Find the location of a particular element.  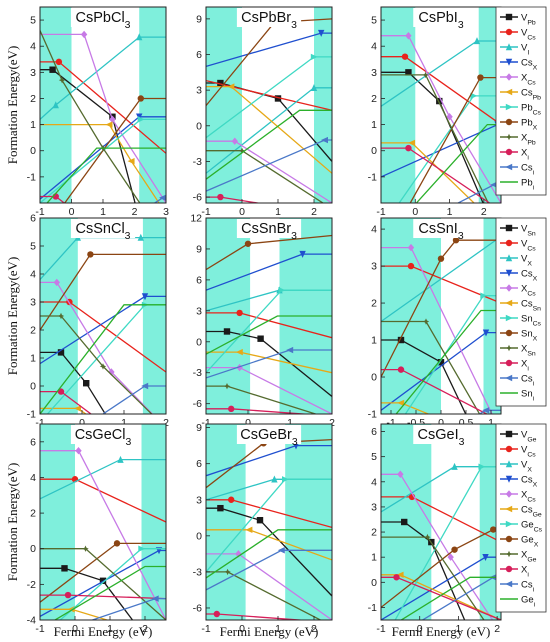

panel-cspbbr3: -1 0 1 2 -6 -3 0 3 6 9 CsPbBr3 is located at coordinates (263, 112).